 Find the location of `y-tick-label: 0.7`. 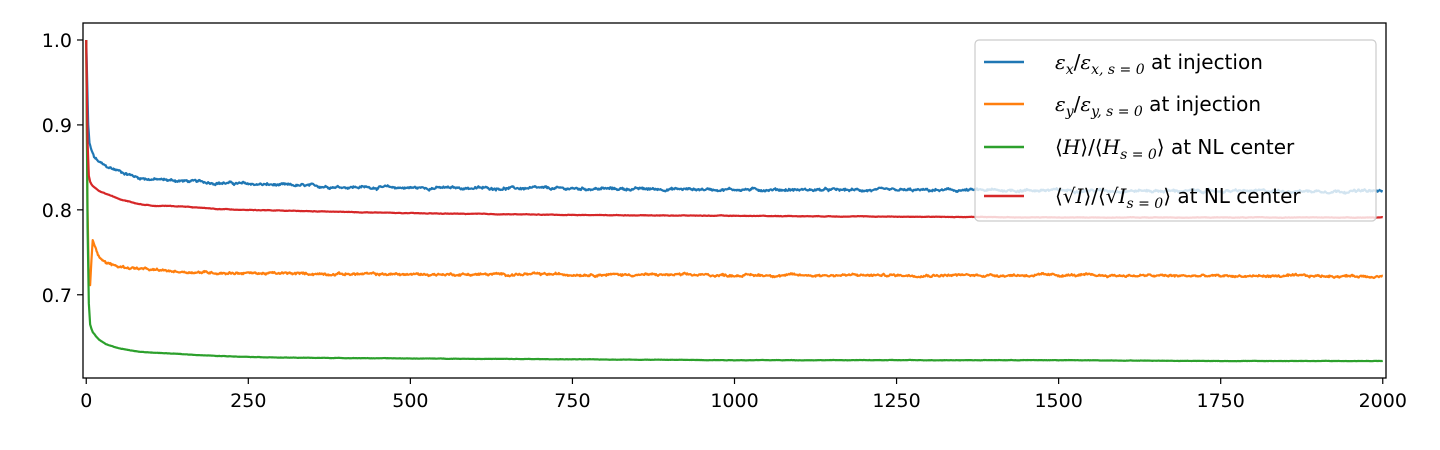

y-tick-label: 0.7 is located at coordinates (57, 296).